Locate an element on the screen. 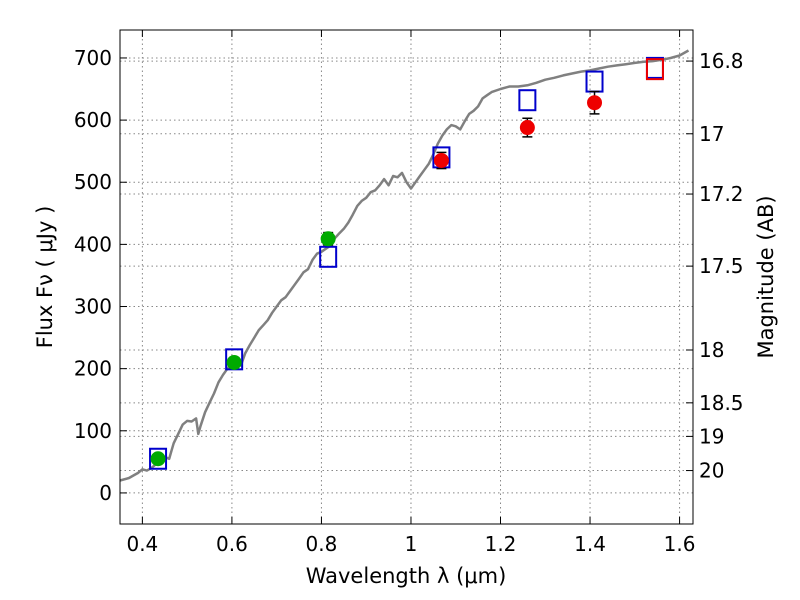 The height and width of the screenshot is (600, 800). x-tick-label: 1.4 is located at coordinates (590, 544).